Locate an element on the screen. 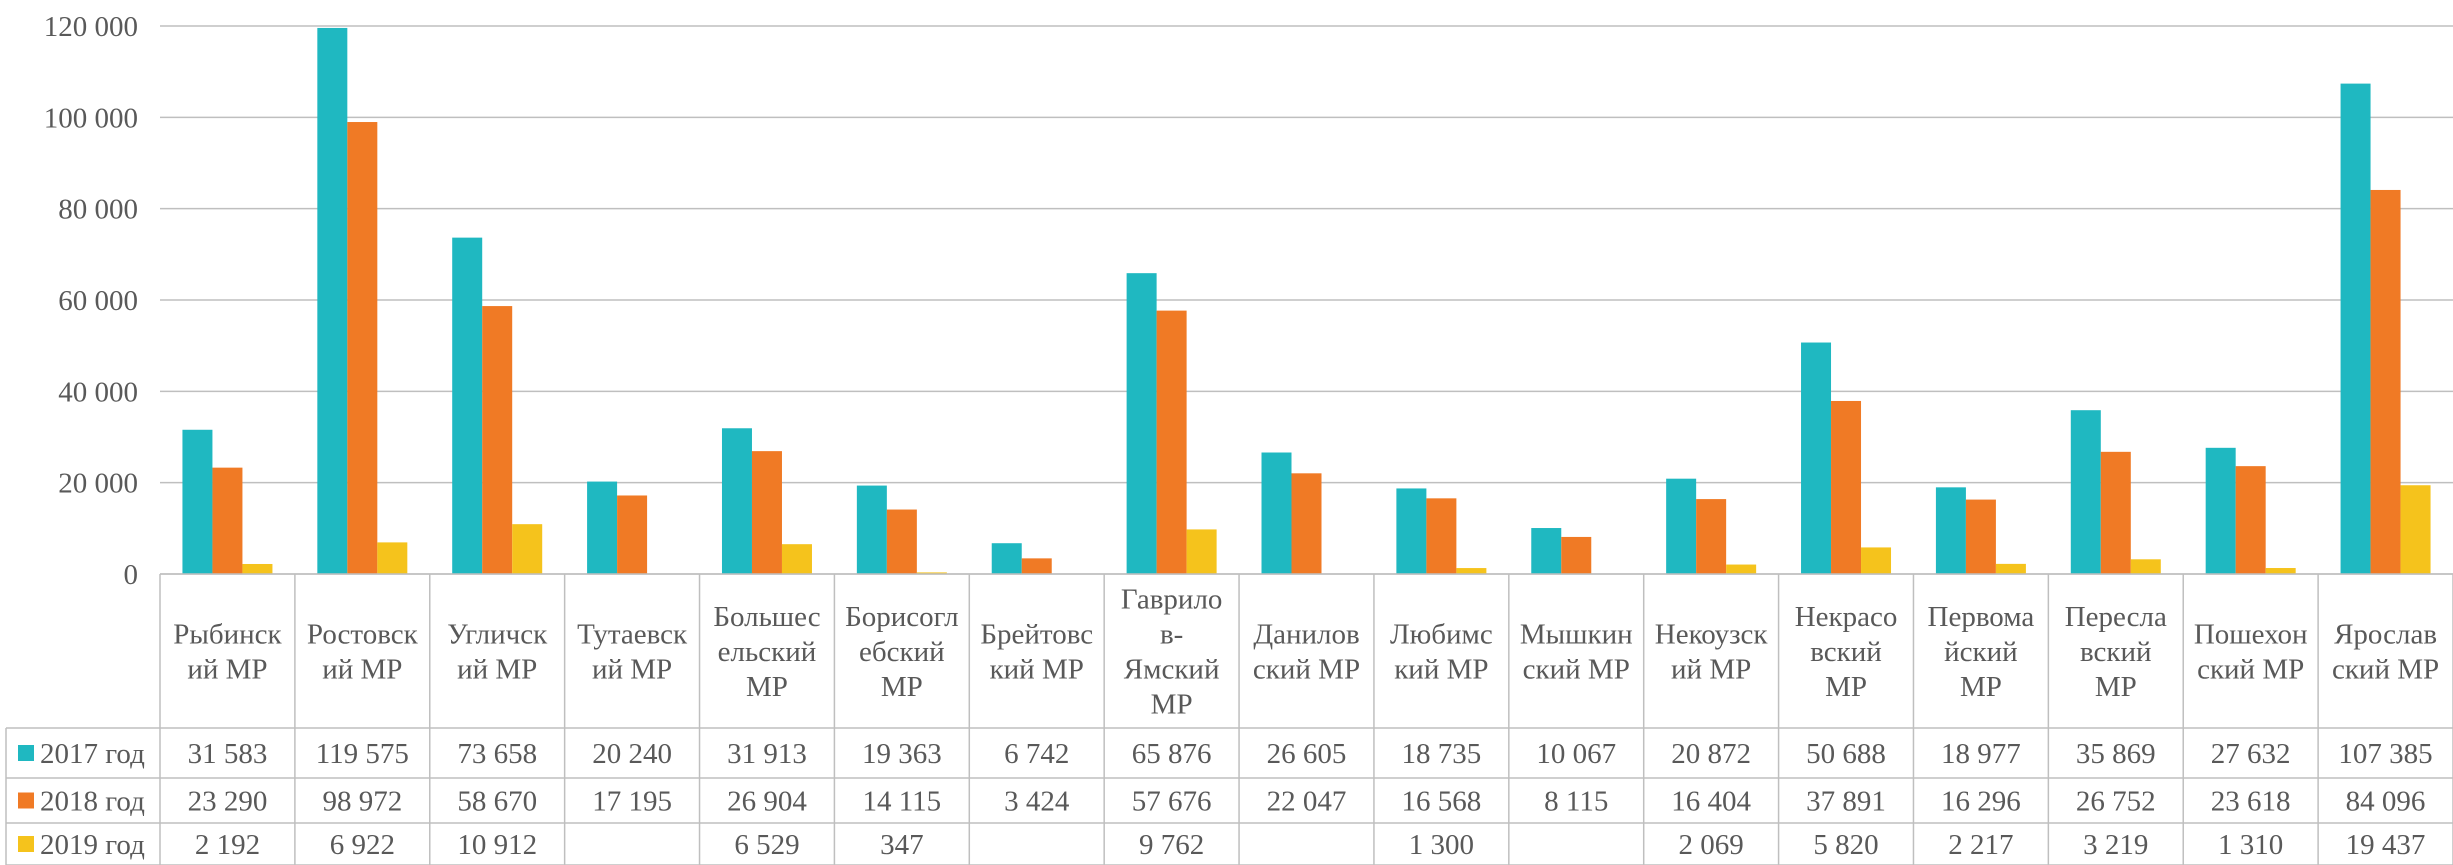  bar-2018-год-15 is located at coordinates (2250, 520).